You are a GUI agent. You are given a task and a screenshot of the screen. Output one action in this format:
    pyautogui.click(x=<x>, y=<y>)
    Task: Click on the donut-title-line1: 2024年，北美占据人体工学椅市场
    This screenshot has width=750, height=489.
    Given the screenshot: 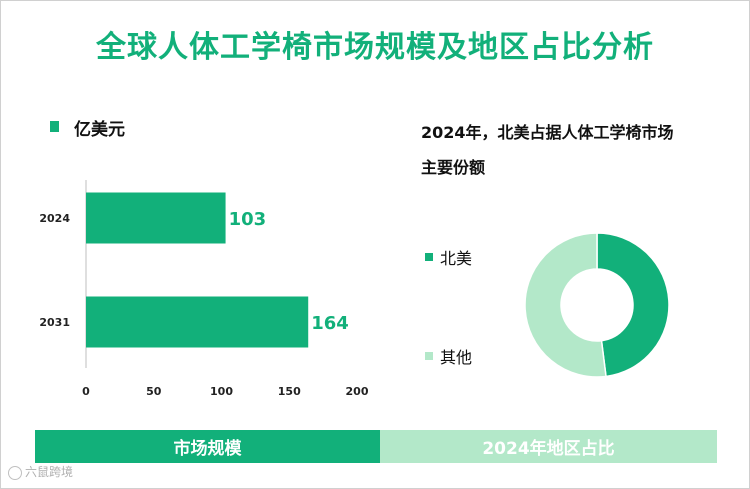 What is the action you would take?
    pyautogui.click(x=547, y=132)
    